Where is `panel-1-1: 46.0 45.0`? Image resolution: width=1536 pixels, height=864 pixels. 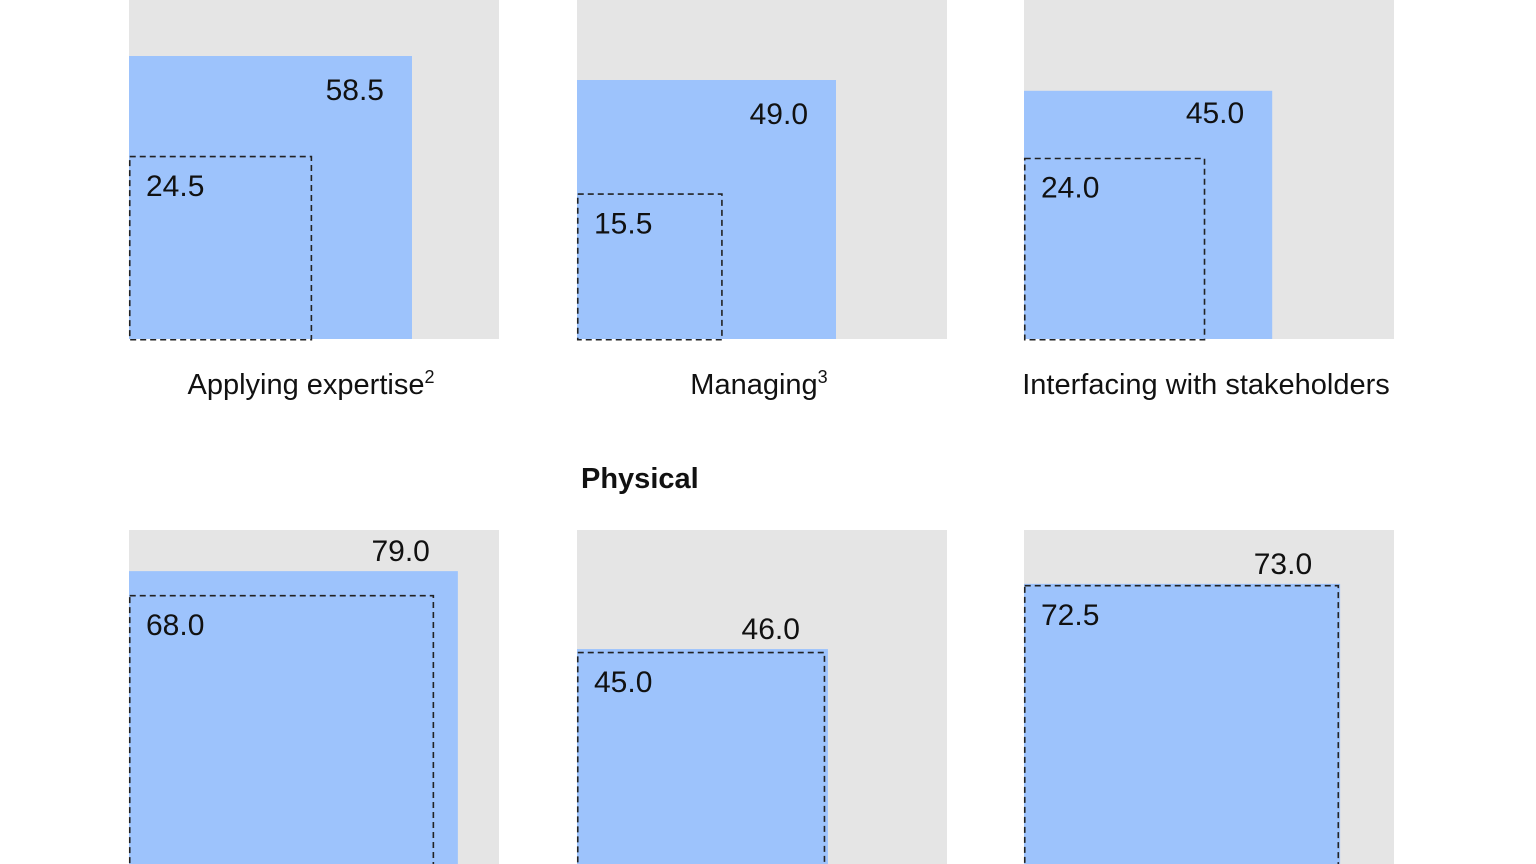 panel-1-1: 46.0 45.0 is located at coordinates (761, 697).